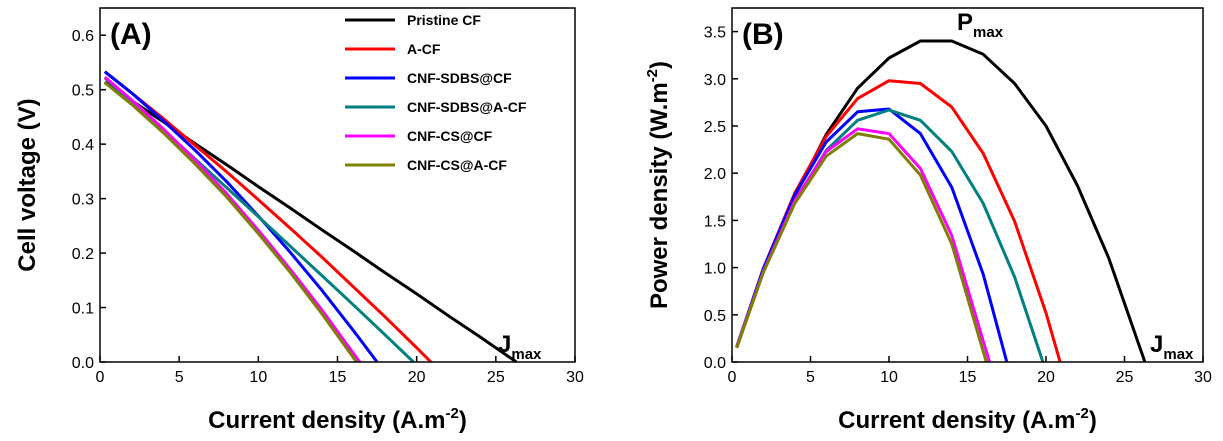 This screenshot has height=441, width=1223. I want to click on y-tick-label: 1.0, so click(715, 269).